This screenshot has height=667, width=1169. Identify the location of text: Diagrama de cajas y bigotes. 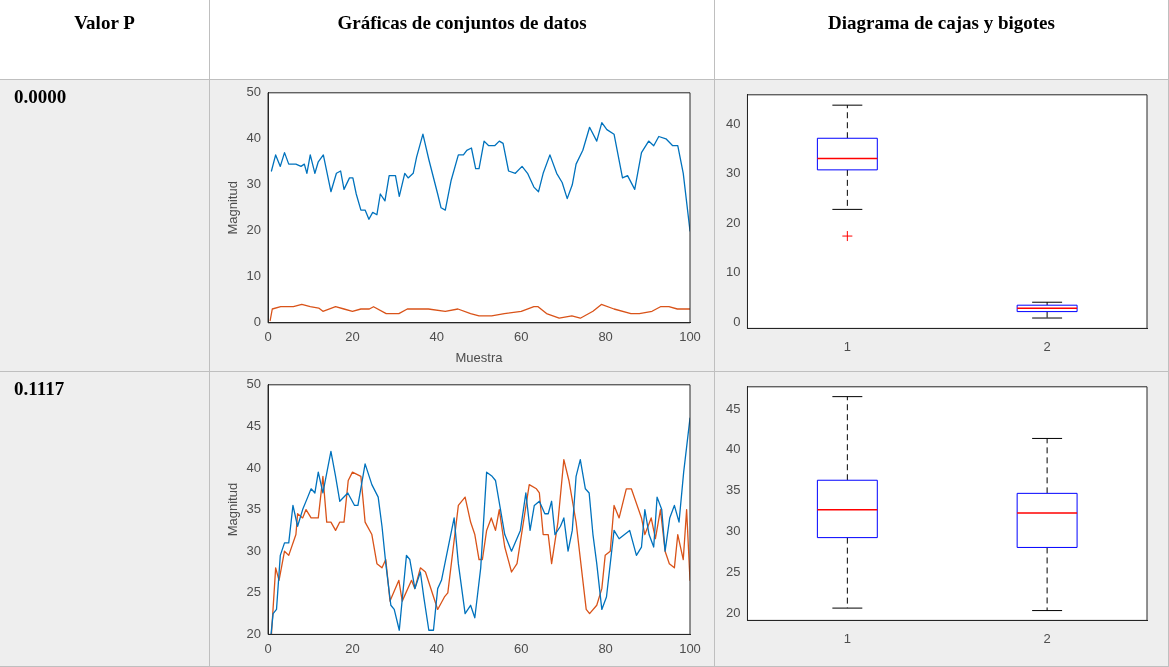
(942, 40).